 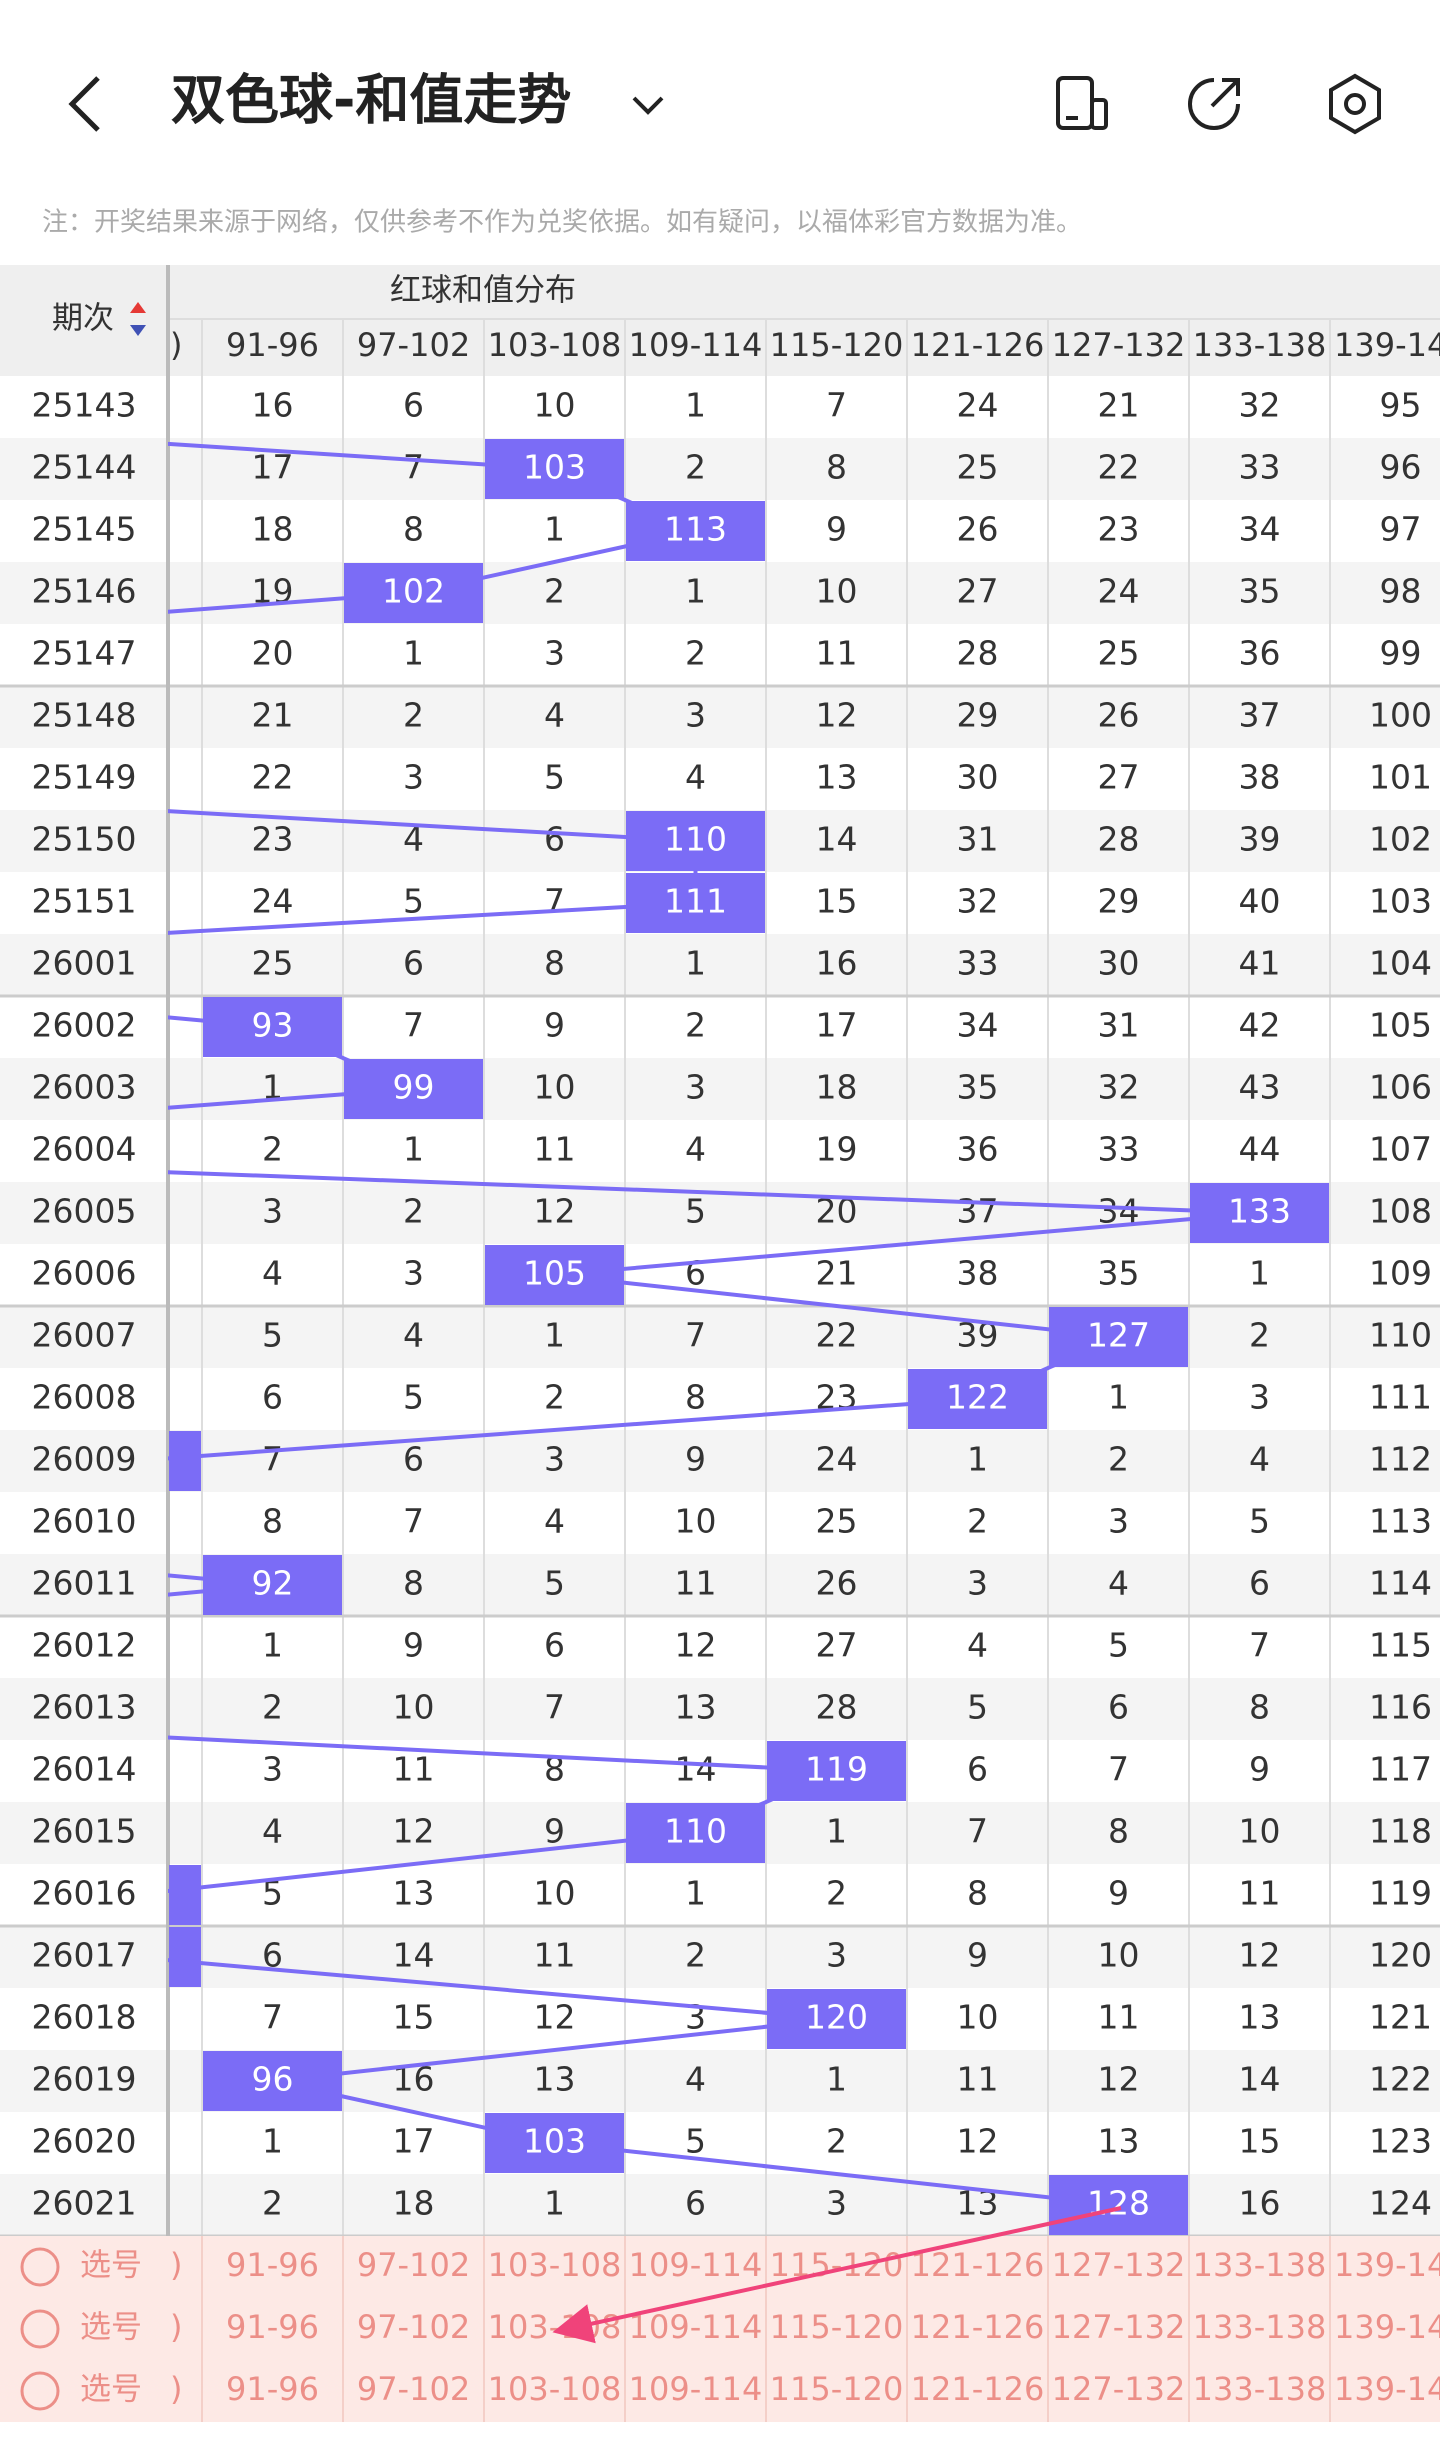 What do you see at coordinates (84, 1707) in the screenshot?
I see `period: 26013` at bounding box center [84, 1707].